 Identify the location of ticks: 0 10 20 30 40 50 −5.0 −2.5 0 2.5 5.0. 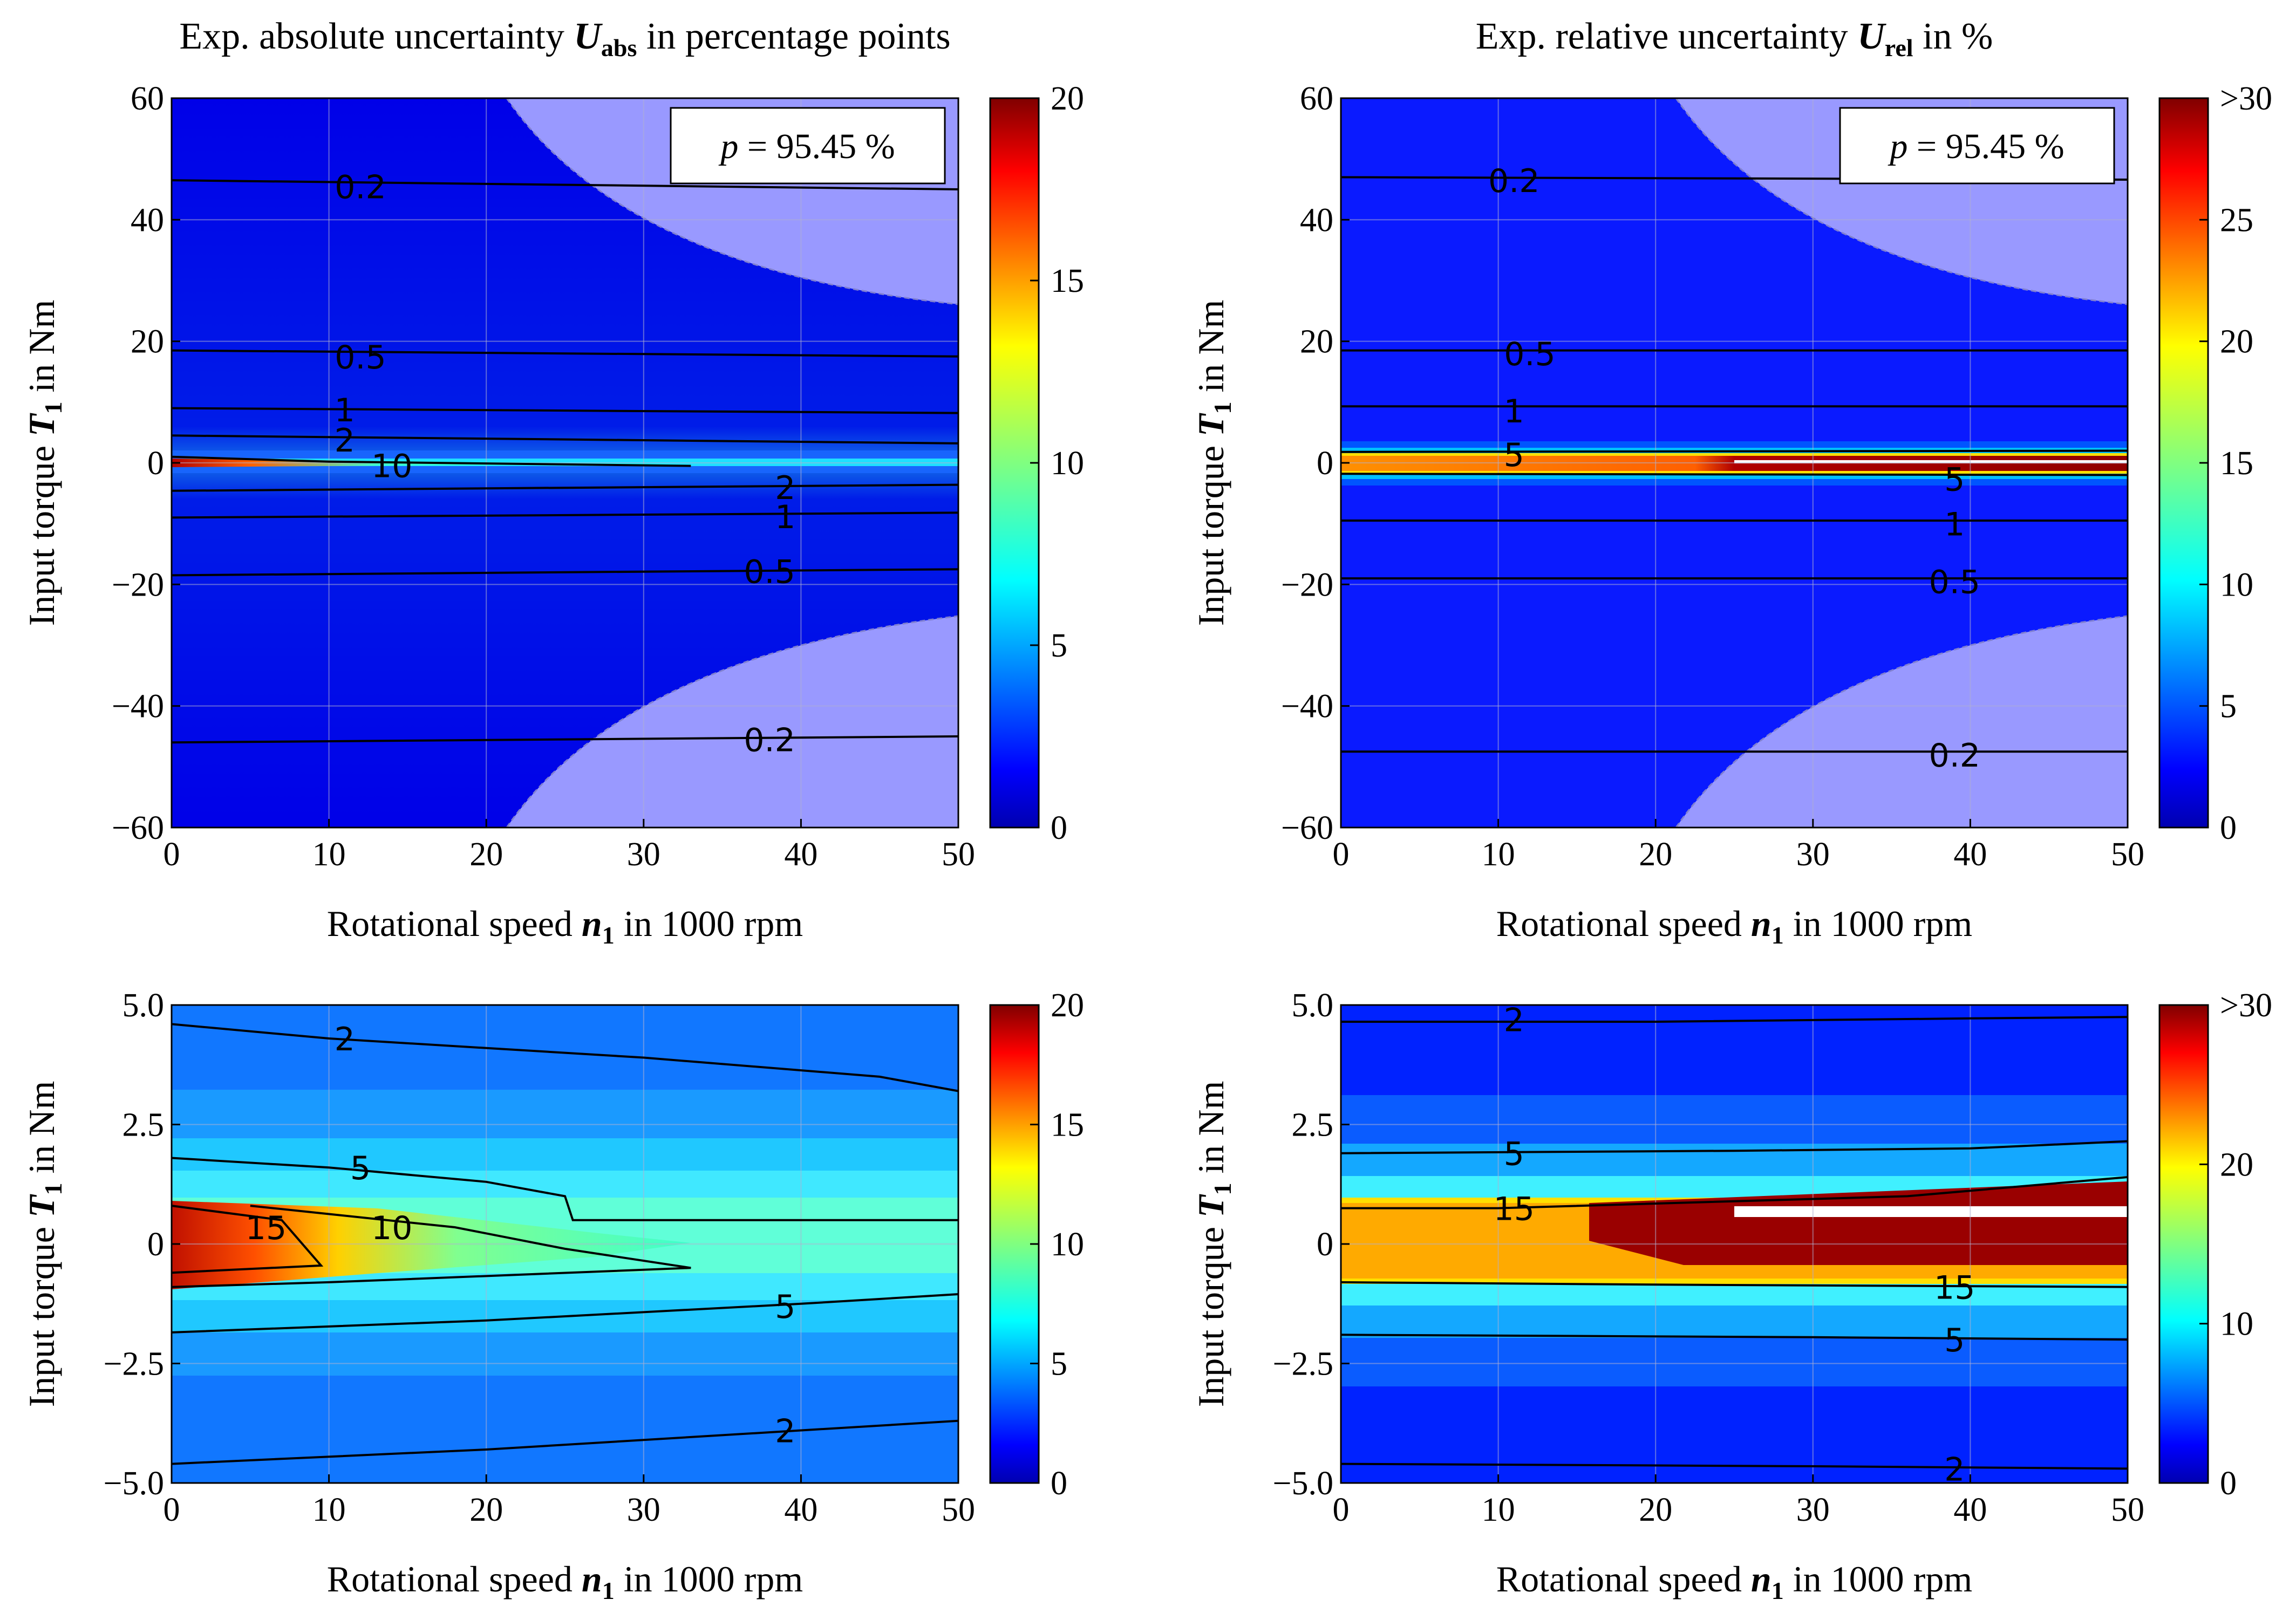
(540, 1257).